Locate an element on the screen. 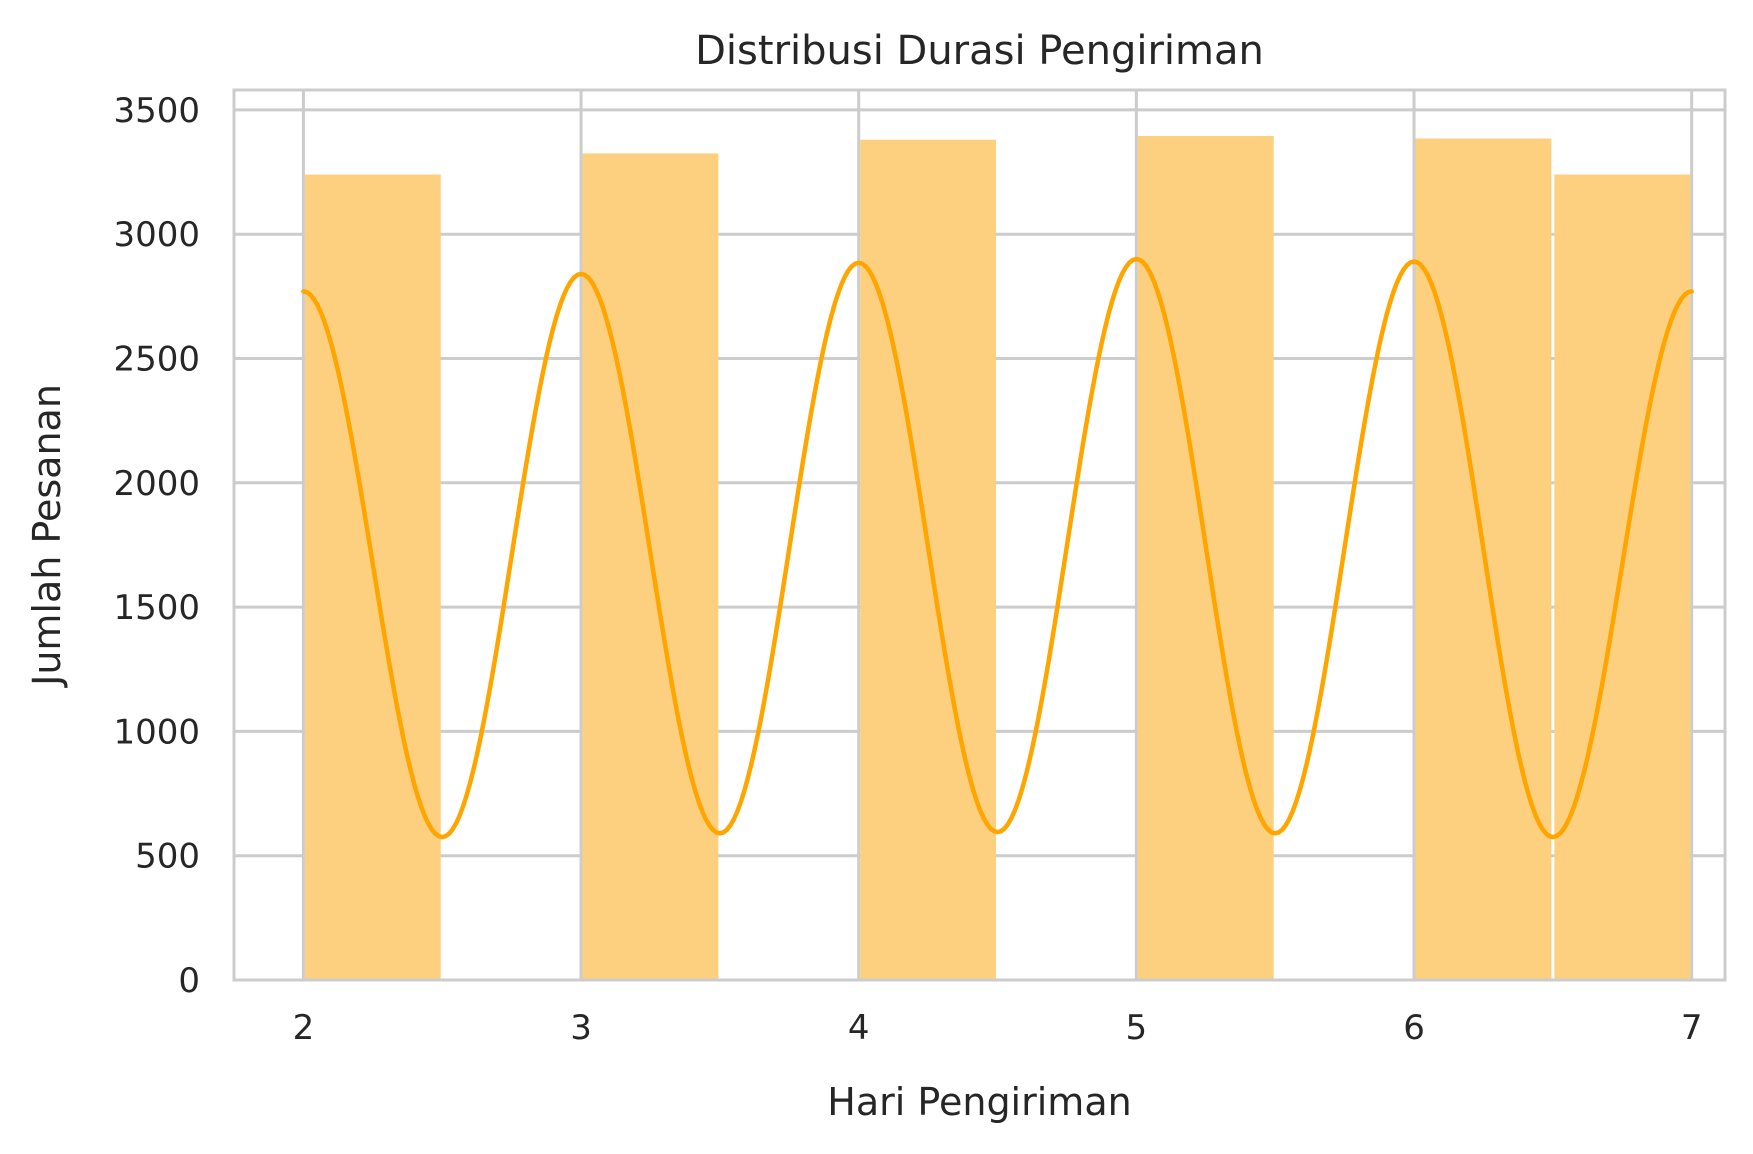  x-axis-ticks: 2 3 4 5 6 7 is located at coordinates (998, 1028).